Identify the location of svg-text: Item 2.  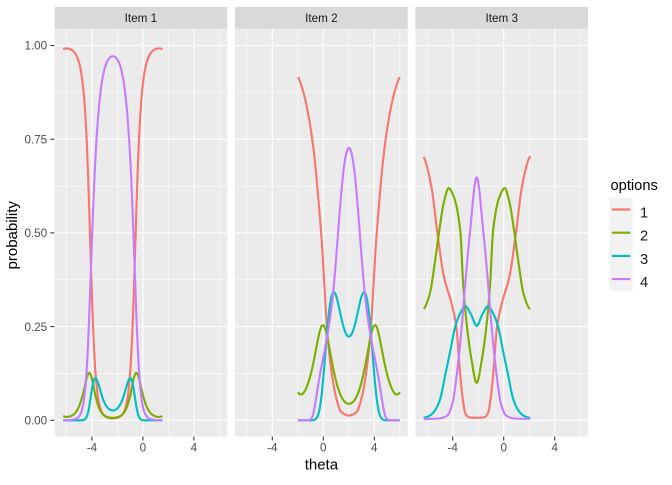
(321, 18).